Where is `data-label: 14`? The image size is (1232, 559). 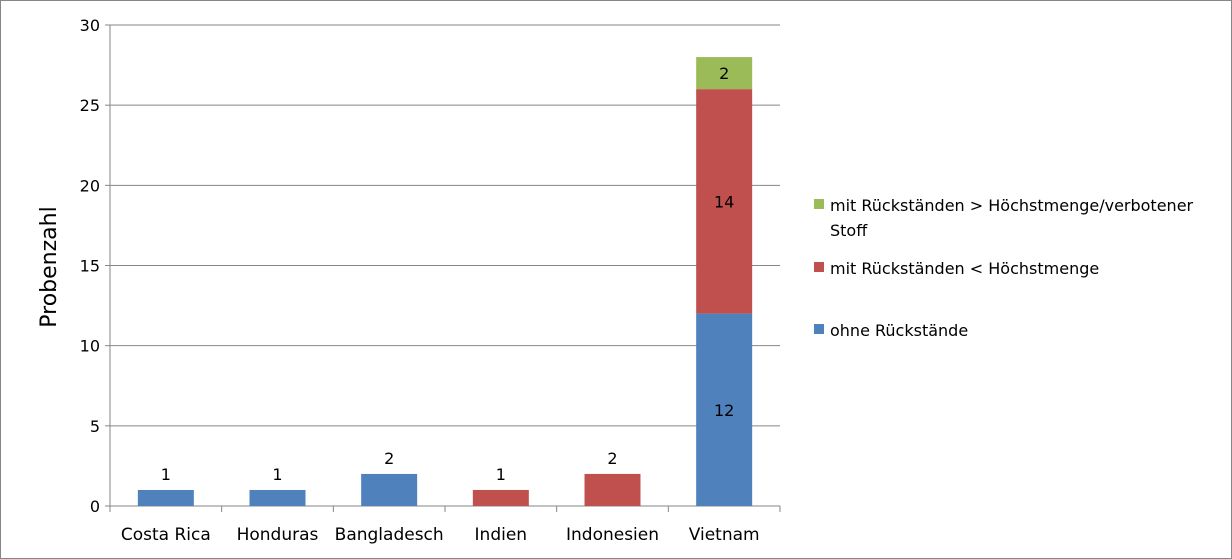
data-label: 14 is located at coordinates (724, 201).